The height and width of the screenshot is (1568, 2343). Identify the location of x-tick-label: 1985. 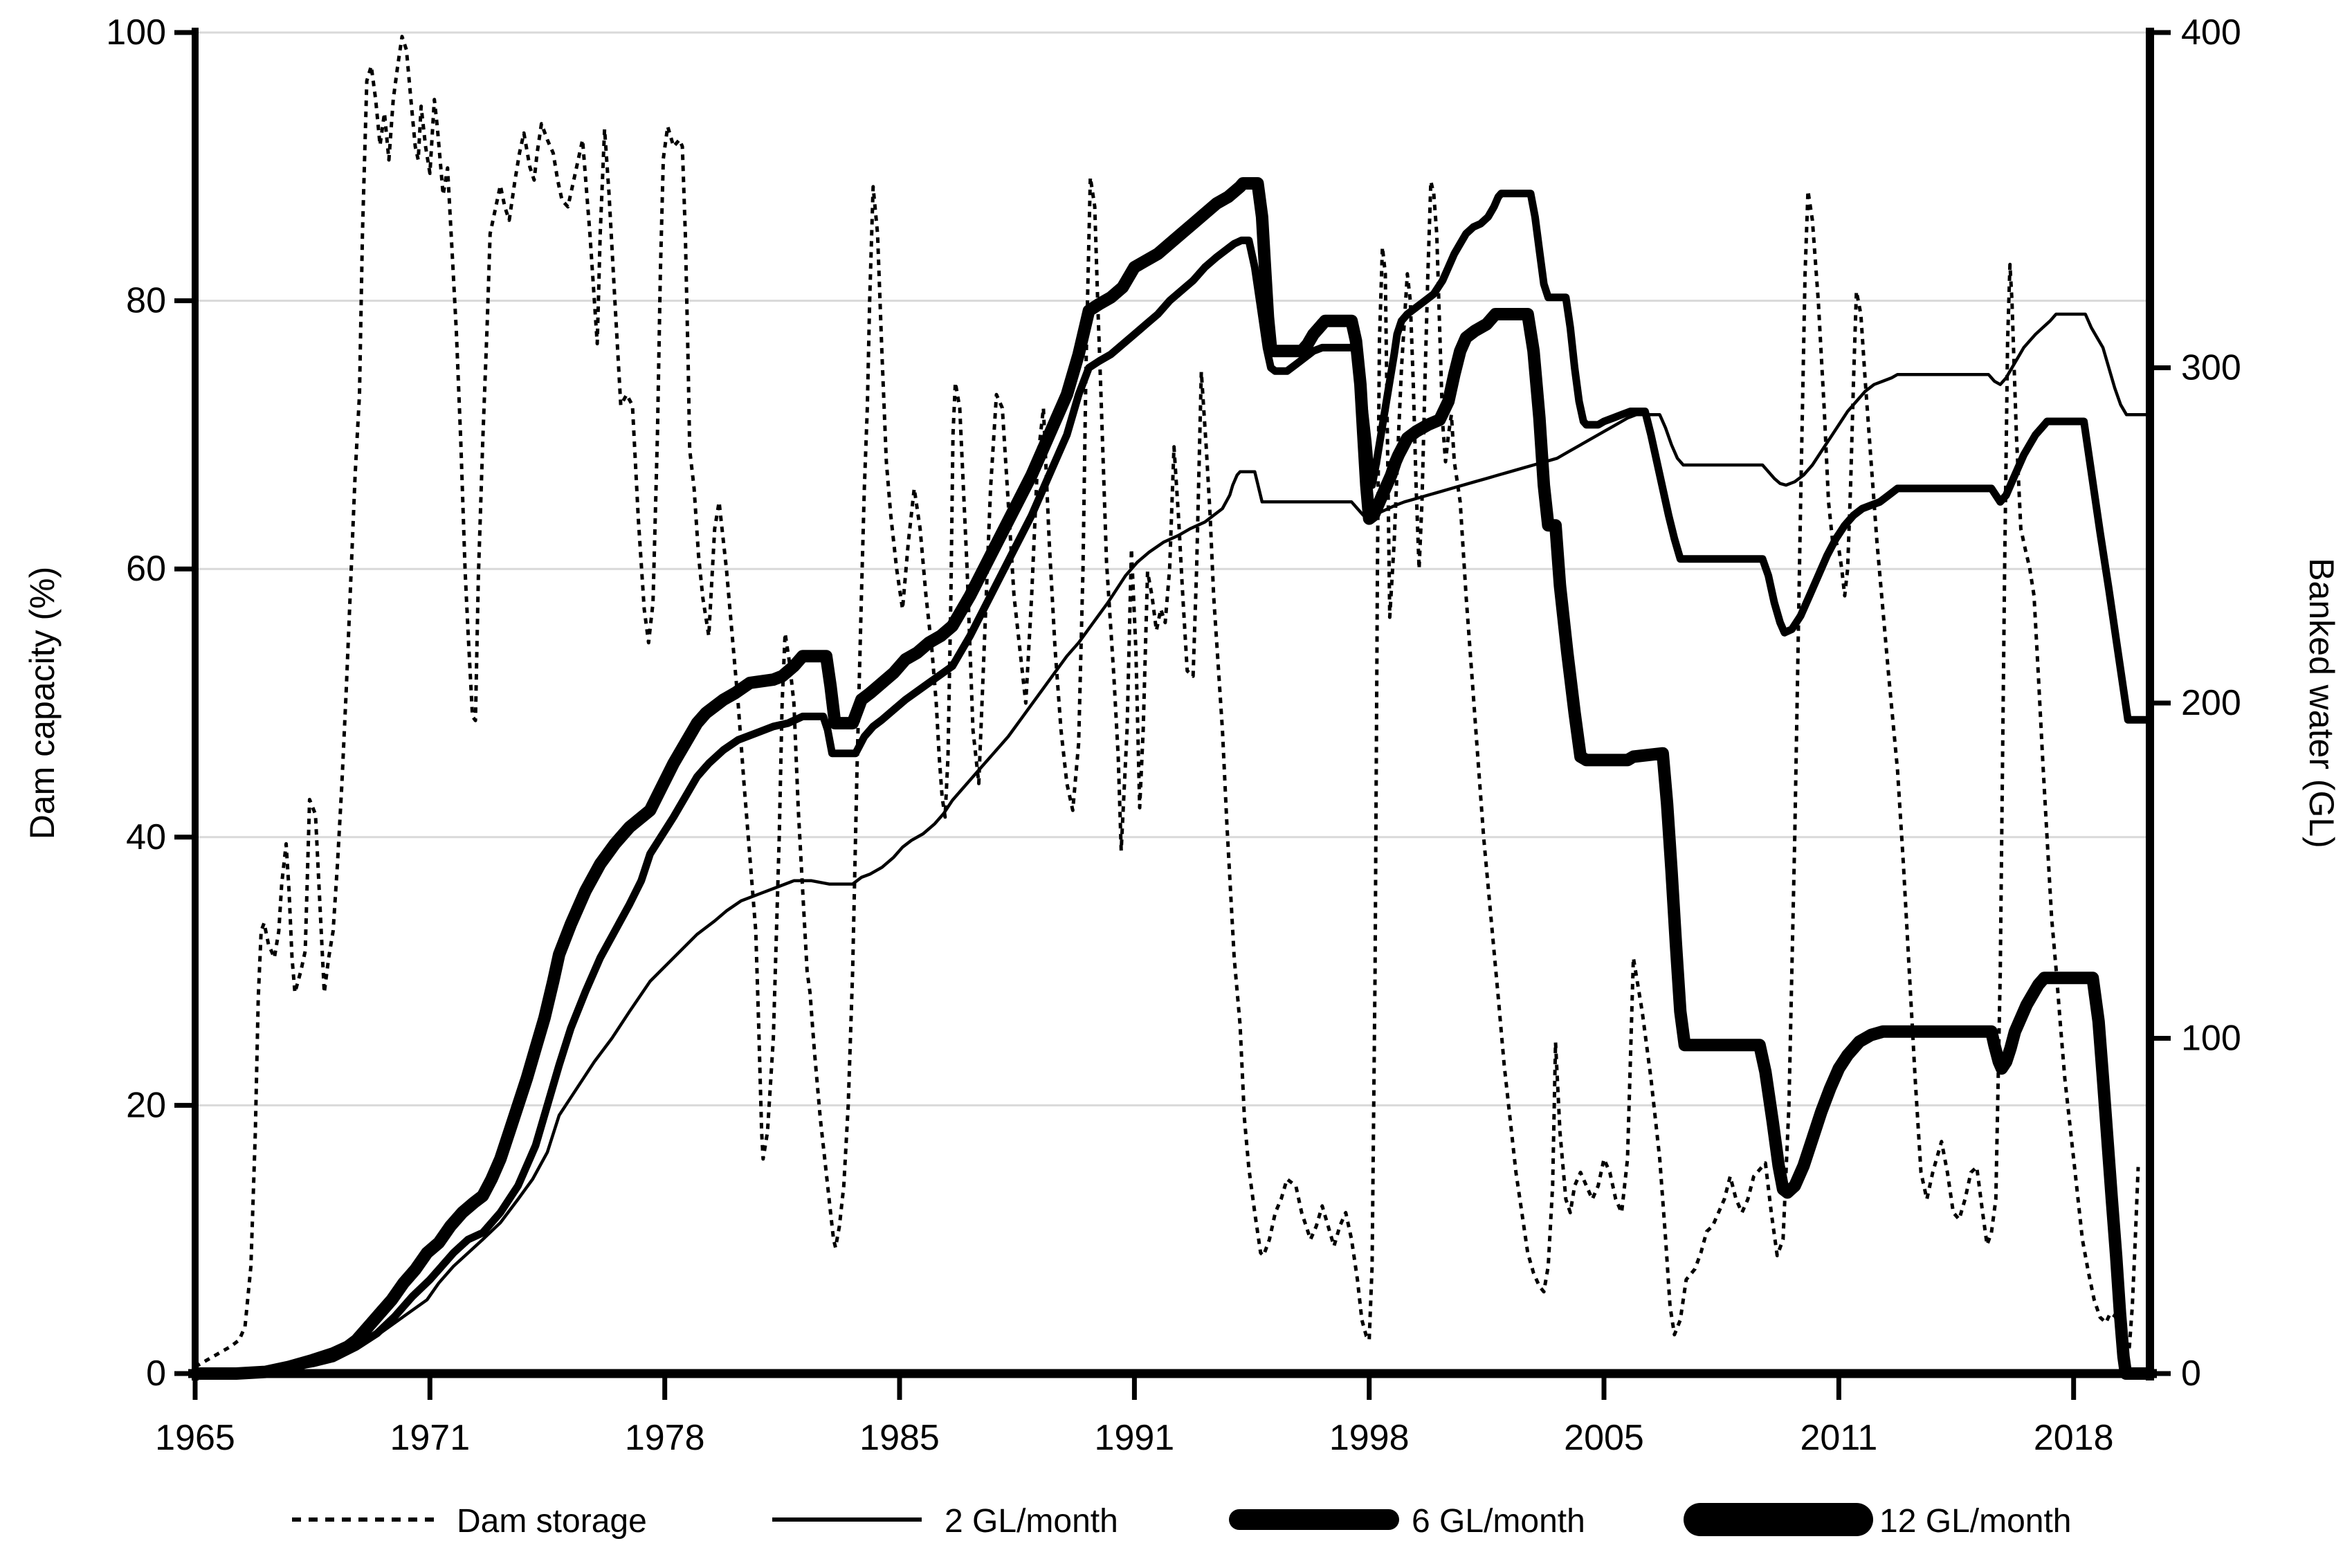
(899, 1438).